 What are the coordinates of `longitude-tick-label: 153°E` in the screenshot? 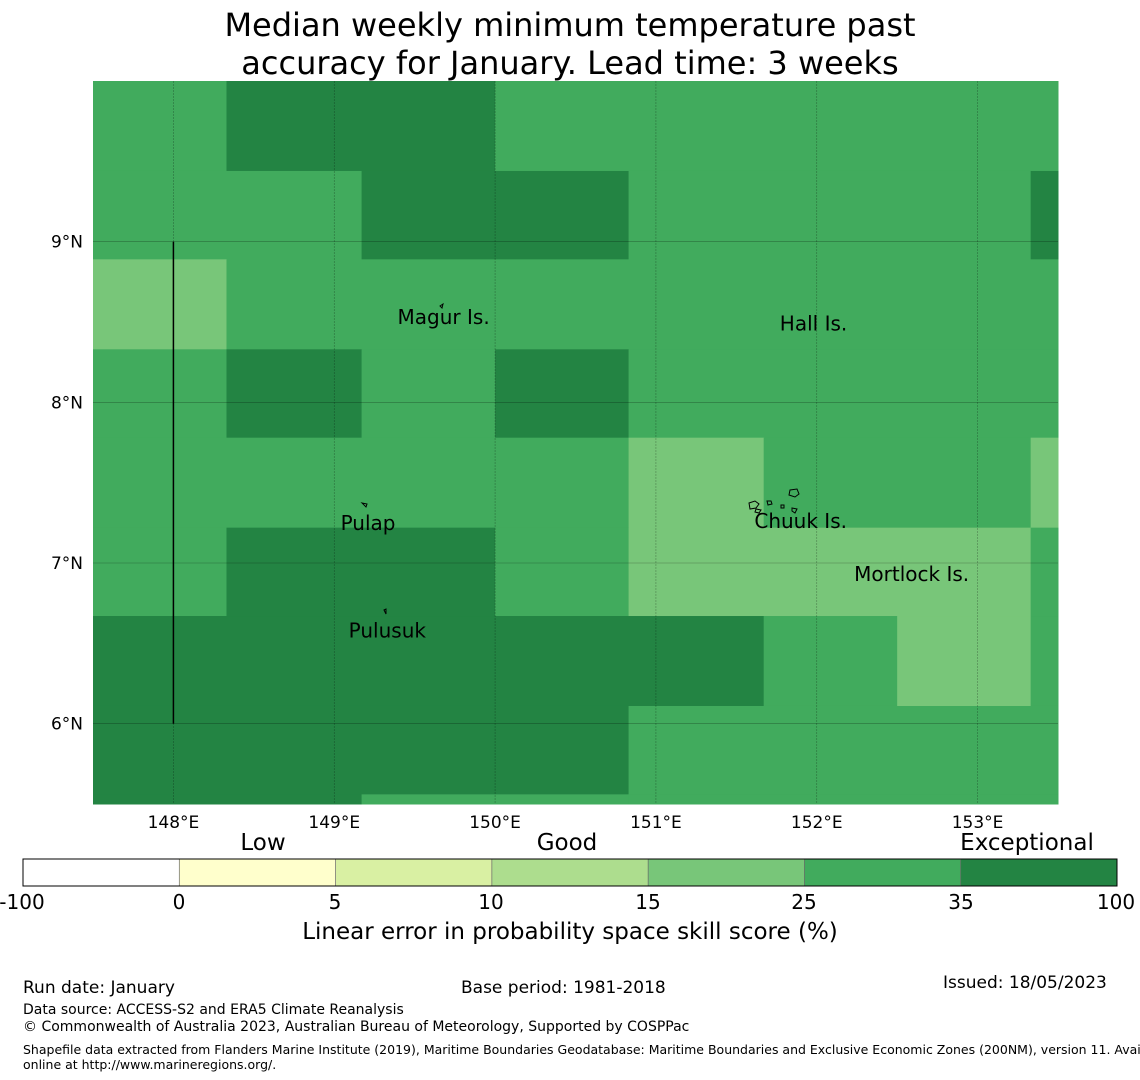 It's located at (978, 823).